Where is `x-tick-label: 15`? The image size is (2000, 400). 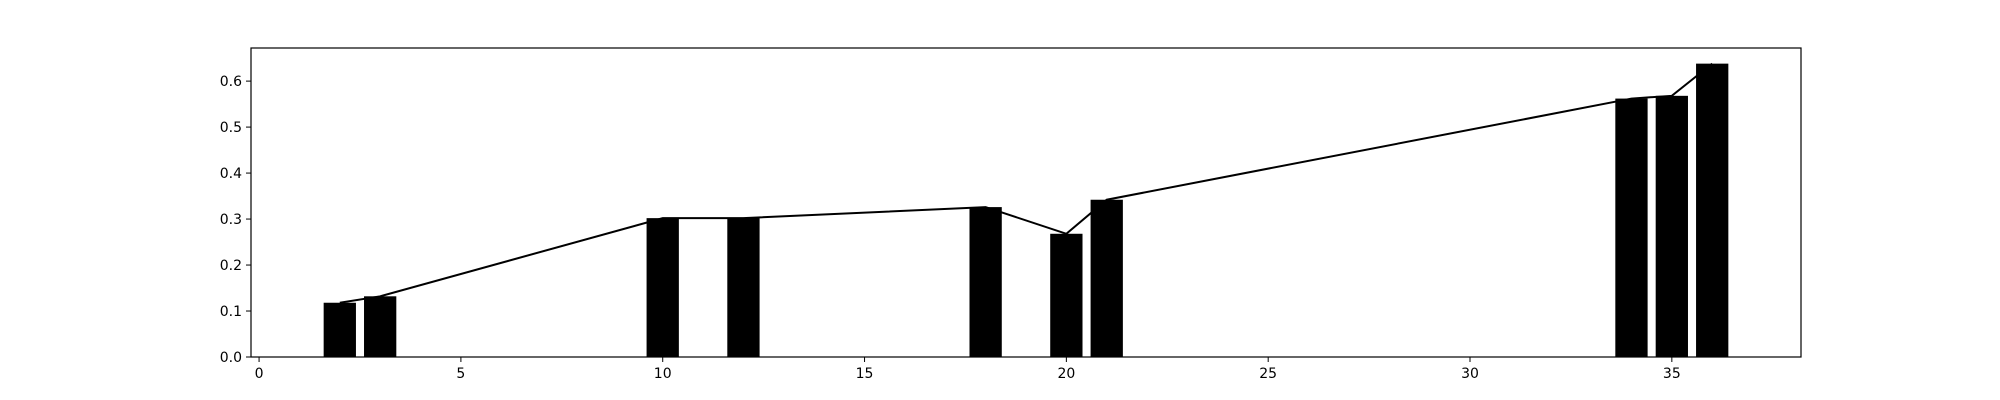 x-tick-label: 15 is located at coordinates (865, 374).